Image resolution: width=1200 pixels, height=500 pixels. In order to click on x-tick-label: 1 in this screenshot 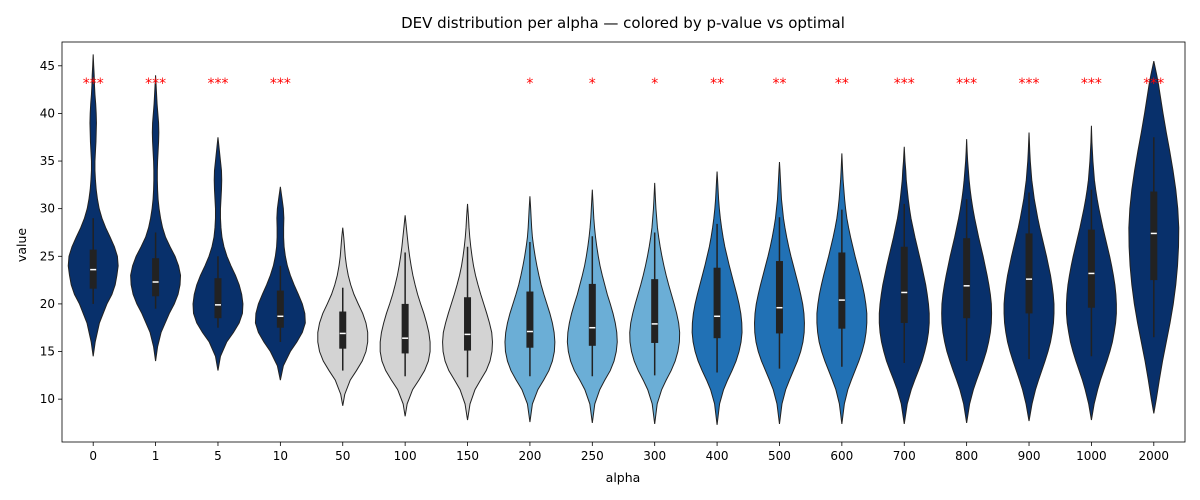, I will do `click(156, 456)`.